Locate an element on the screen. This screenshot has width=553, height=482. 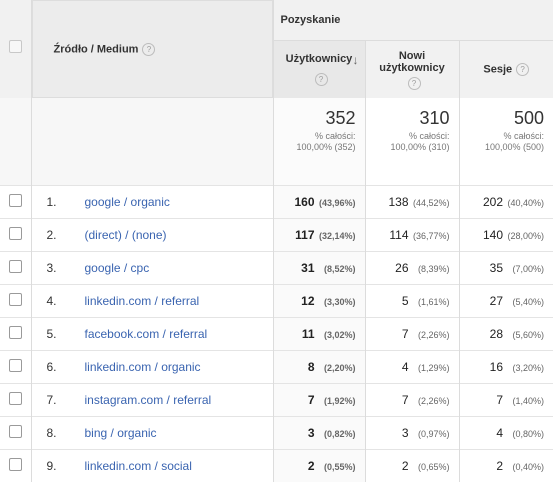
users-value: 160 is located at coordinates (304, 202).